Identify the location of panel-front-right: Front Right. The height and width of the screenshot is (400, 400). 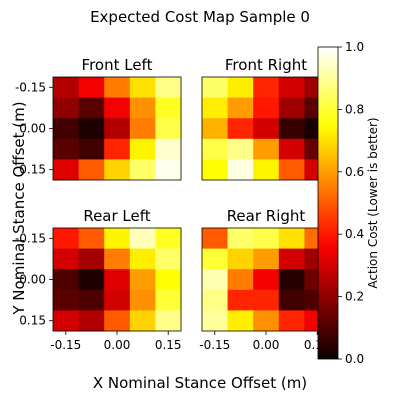
(266, 118).